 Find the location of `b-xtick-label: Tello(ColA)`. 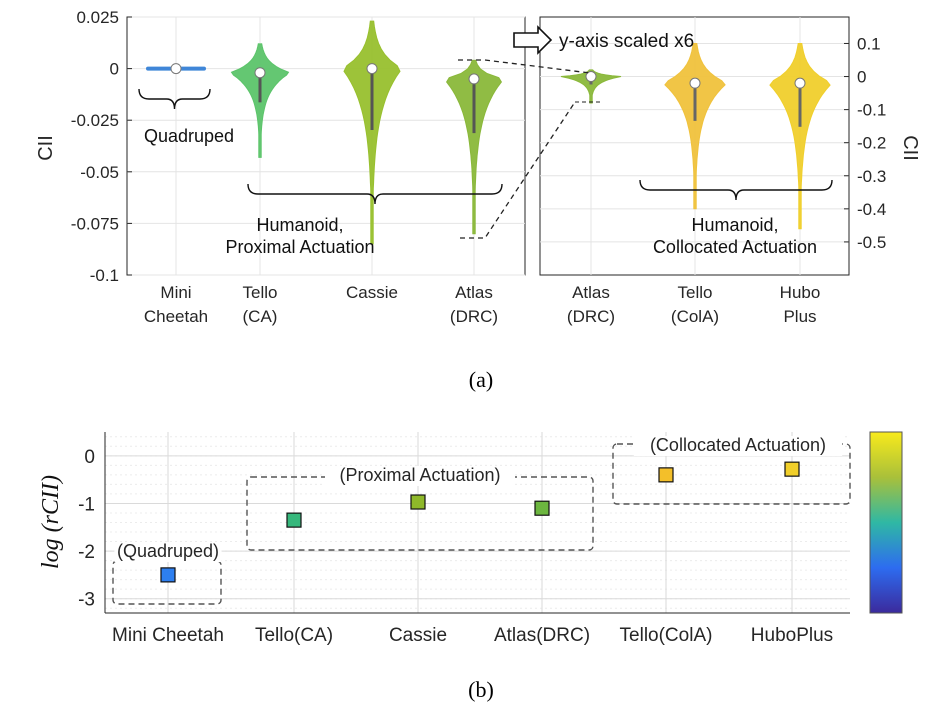

b-xtick-label: Tello(ColA) is located at coordinates (666, 635).